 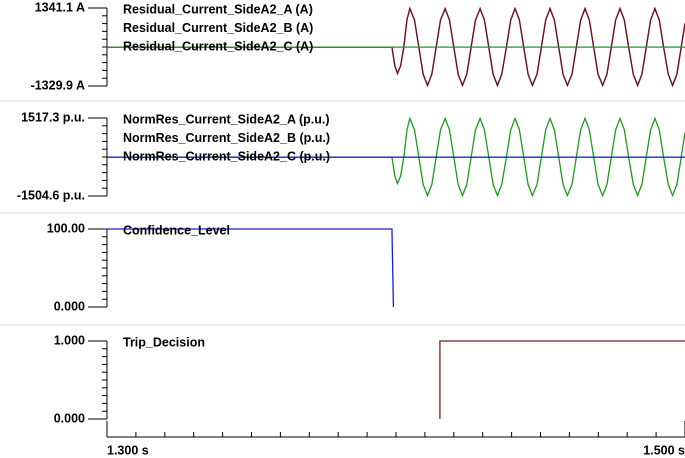 I want to click on x-tick-label: 1.300 s, so click(x=128, y=450).